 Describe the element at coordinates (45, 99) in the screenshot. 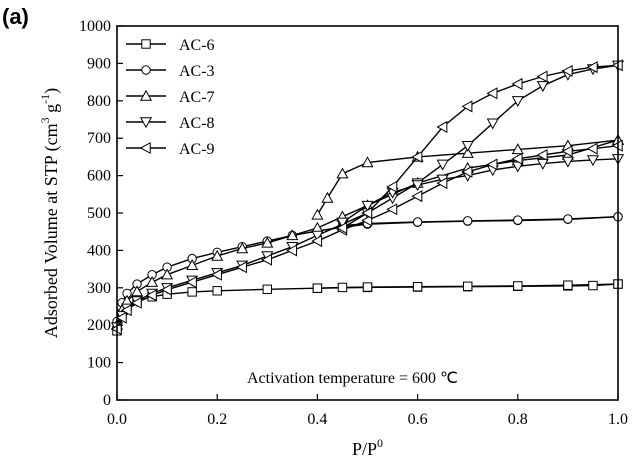

I see `y-axis-title-sup2: -1` at that location.